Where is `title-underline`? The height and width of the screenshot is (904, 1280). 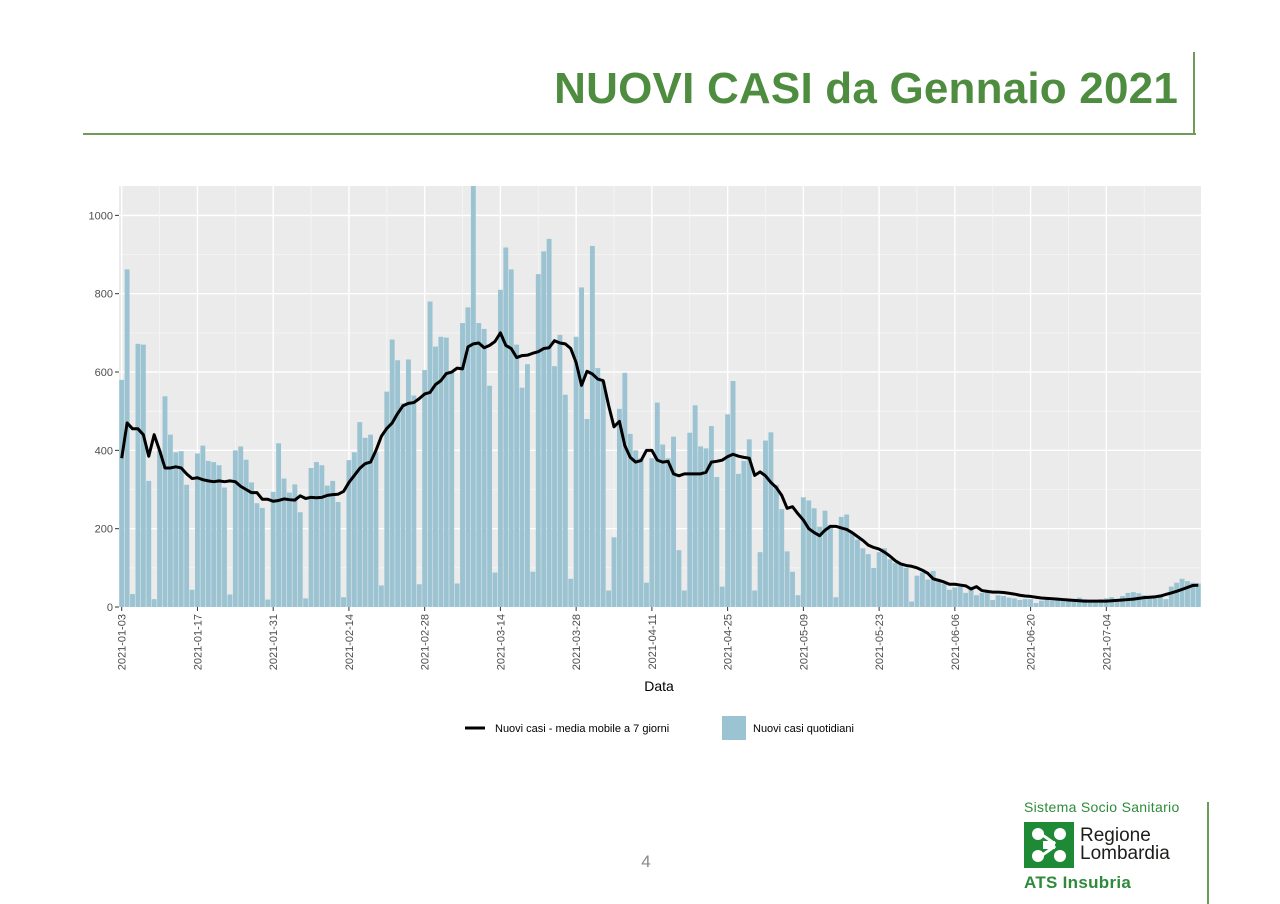 title-underline is located at coordinates (639, 134).